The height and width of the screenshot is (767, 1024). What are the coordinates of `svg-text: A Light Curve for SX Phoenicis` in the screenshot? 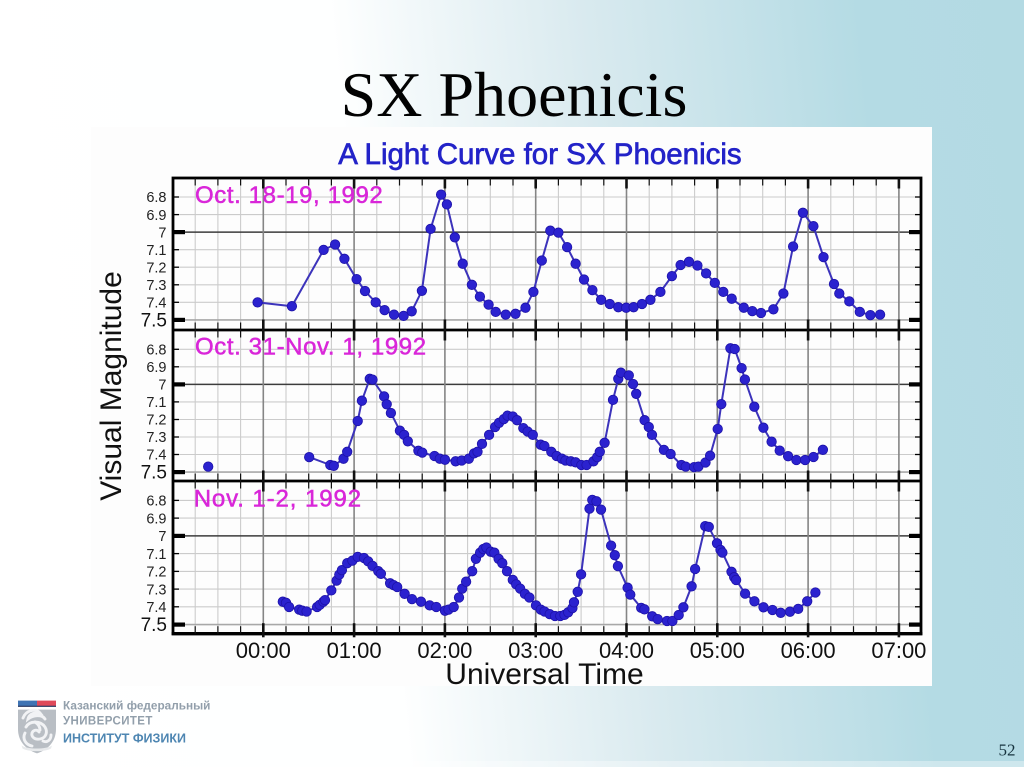 It's located at (539, 154).